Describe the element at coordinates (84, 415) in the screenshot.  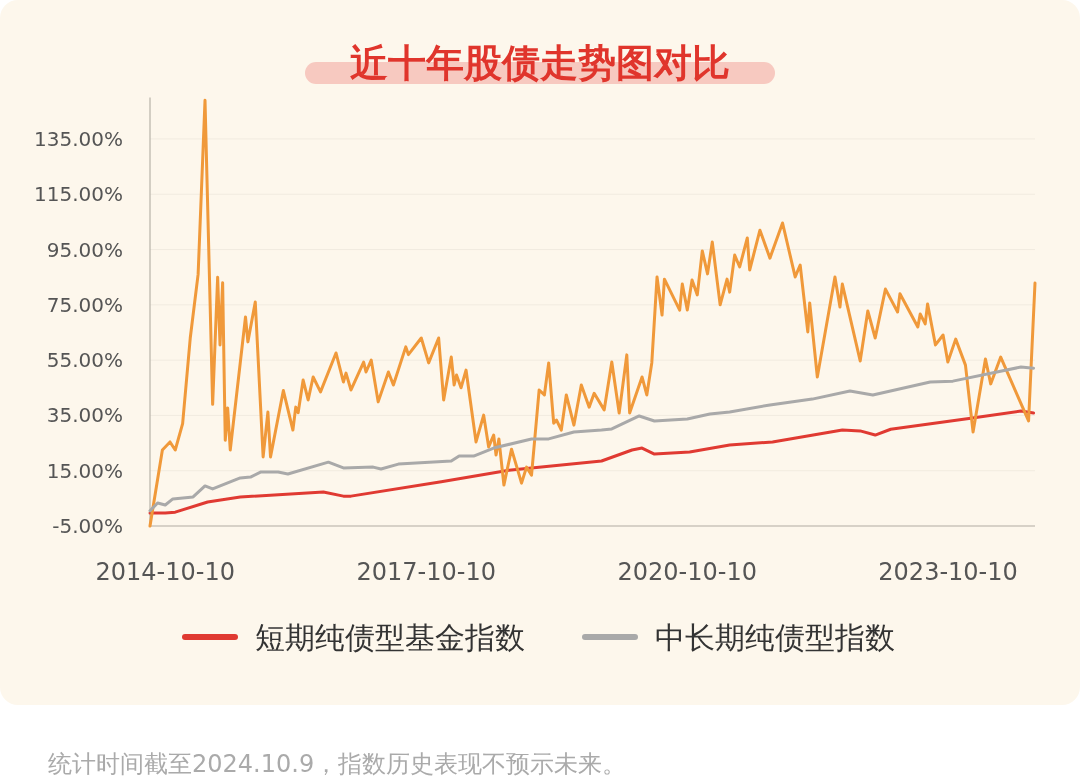
I see `y-tick-label: 35.00%` at that location.